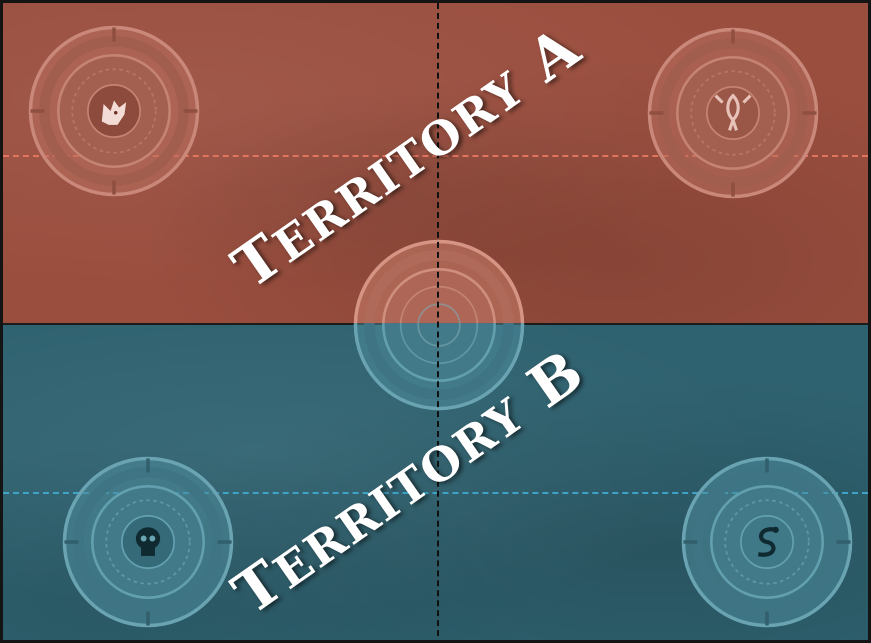  What do you see at coordinates (435, 493) in the screenshot?
I see `territory-b-dashed-line` at bounding box center [435, 493].